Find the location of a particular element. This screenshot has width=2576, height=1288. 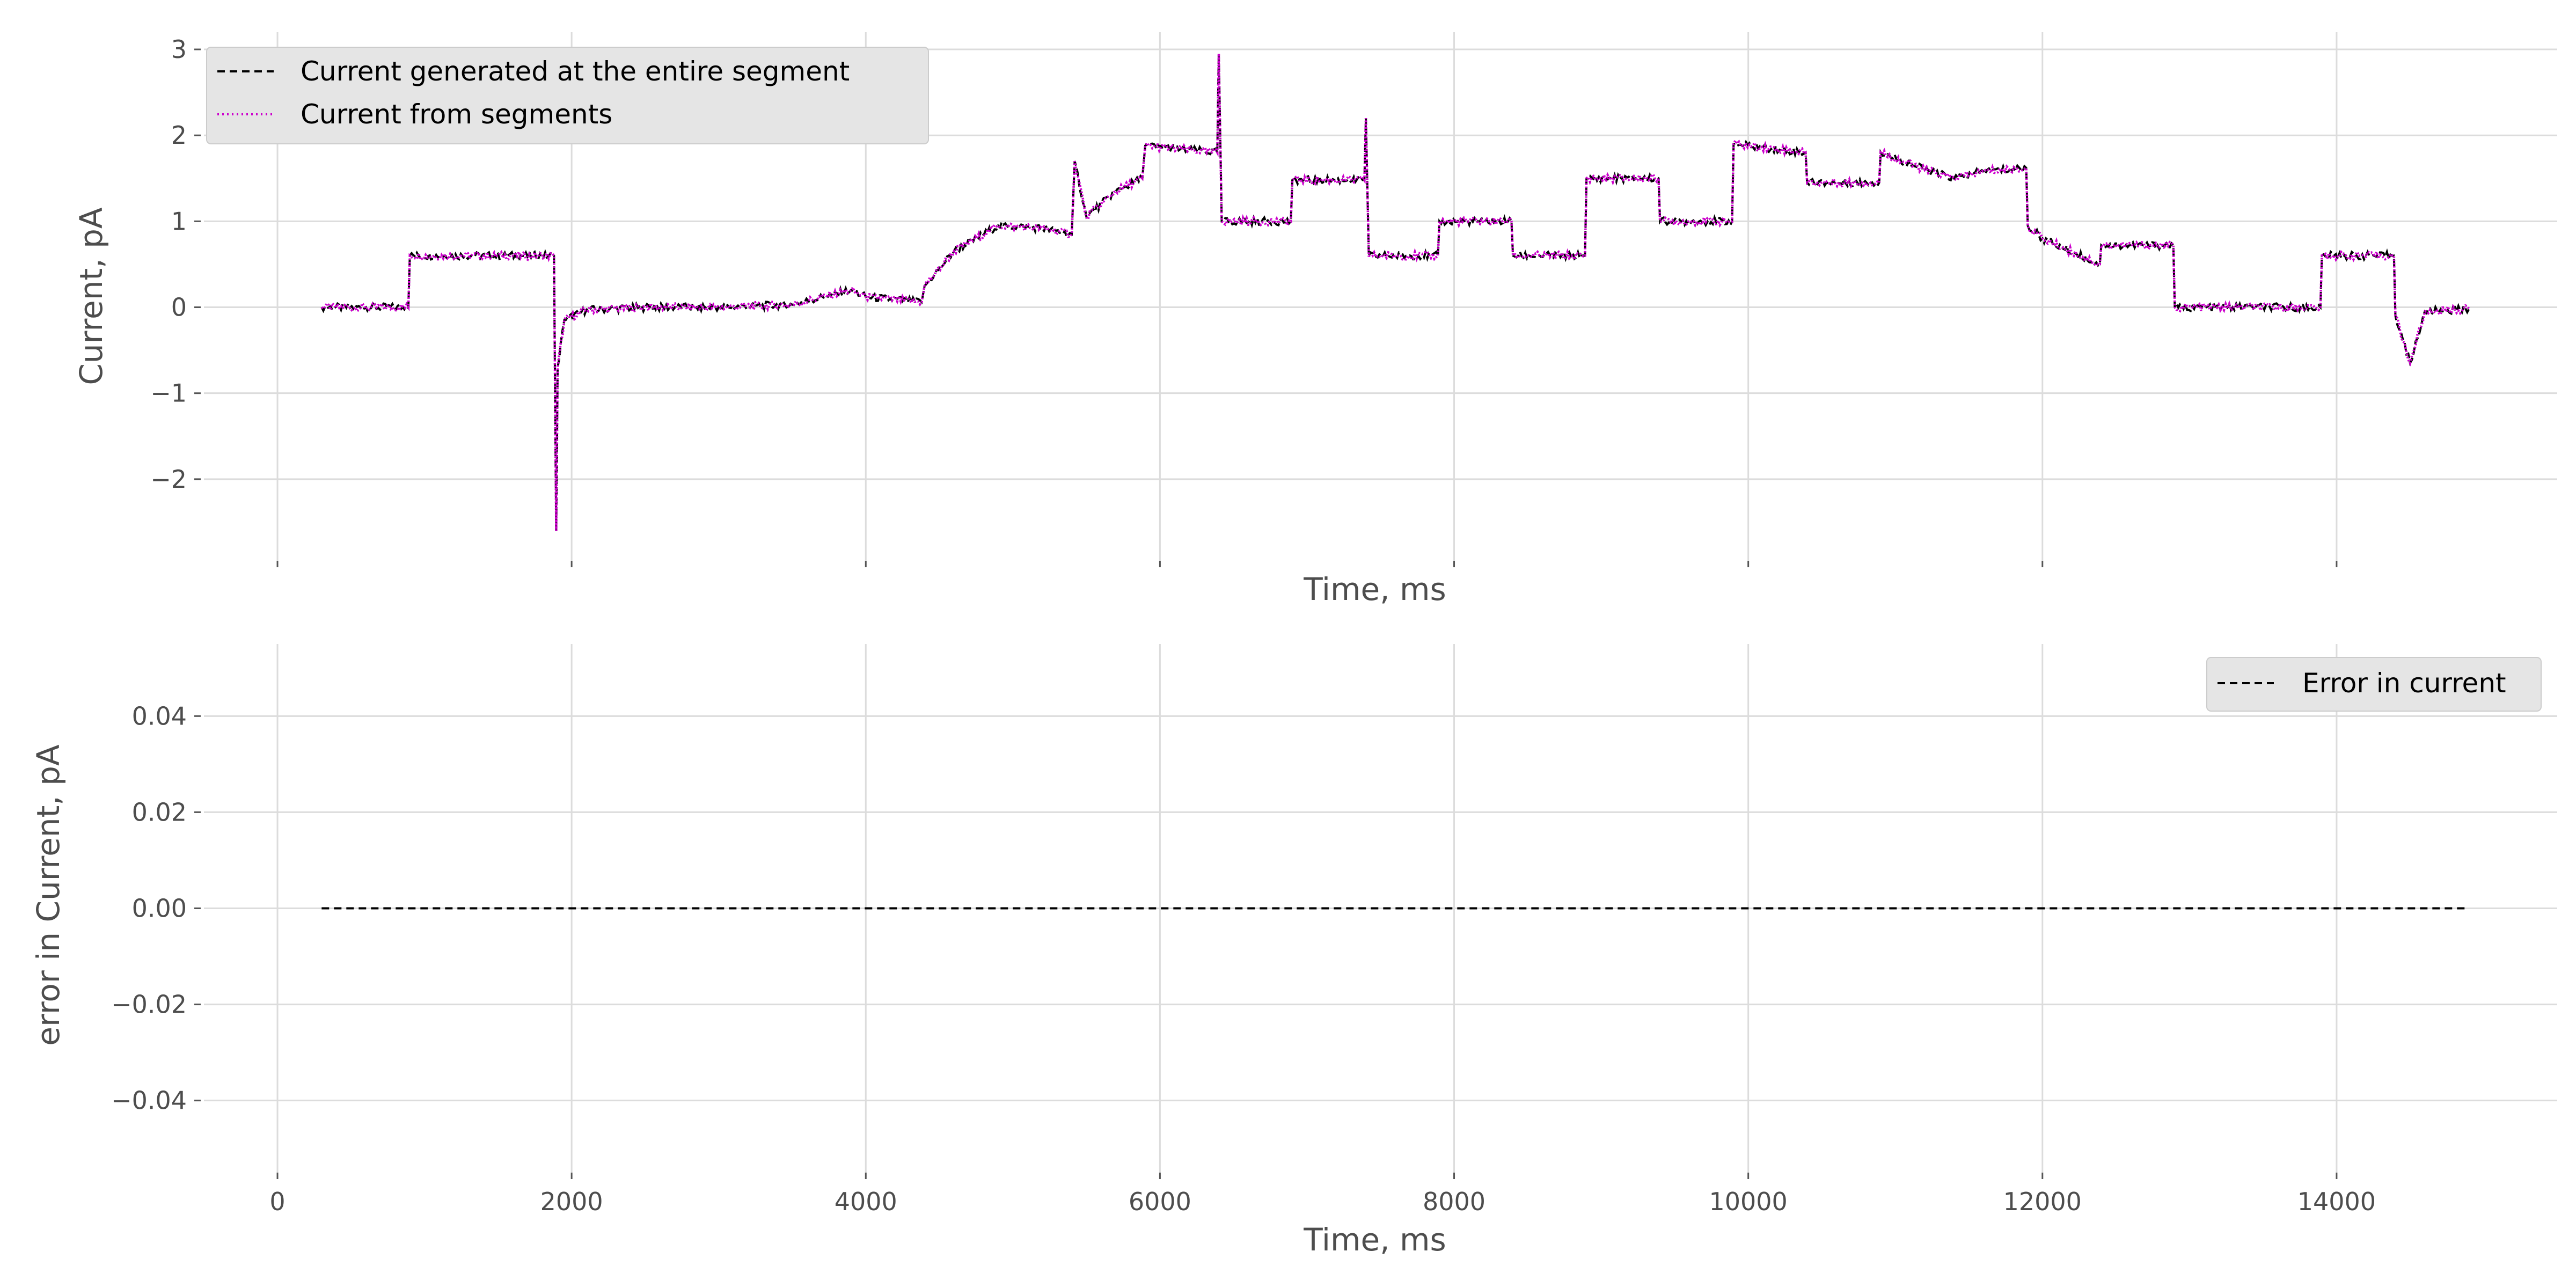

bot-xtick-label-10000: 10000 is located at coordinates (1748, 1201).